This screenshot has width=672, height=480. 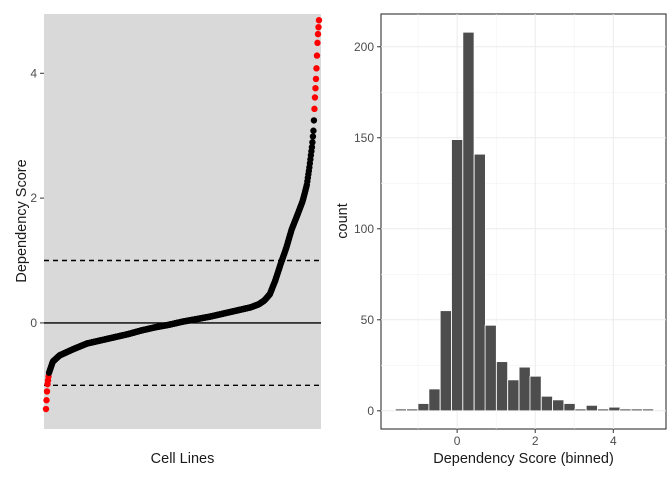 I want to click on left-y-ticks: 0 2 4, so click(x=37, y=198).